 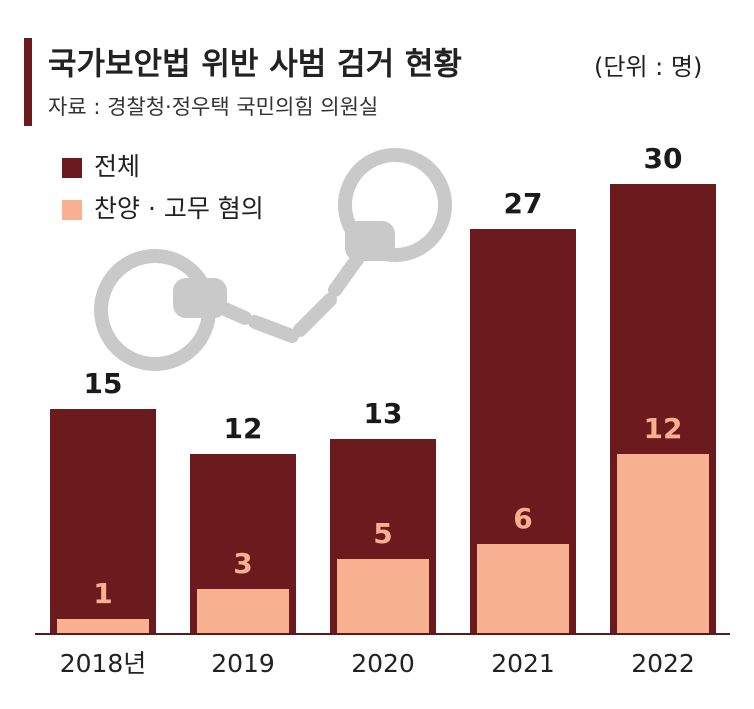 What do you see at coordinates (522, 518) in the screenshot?
I see `value-label: 6` at bounding box center [522, 518].